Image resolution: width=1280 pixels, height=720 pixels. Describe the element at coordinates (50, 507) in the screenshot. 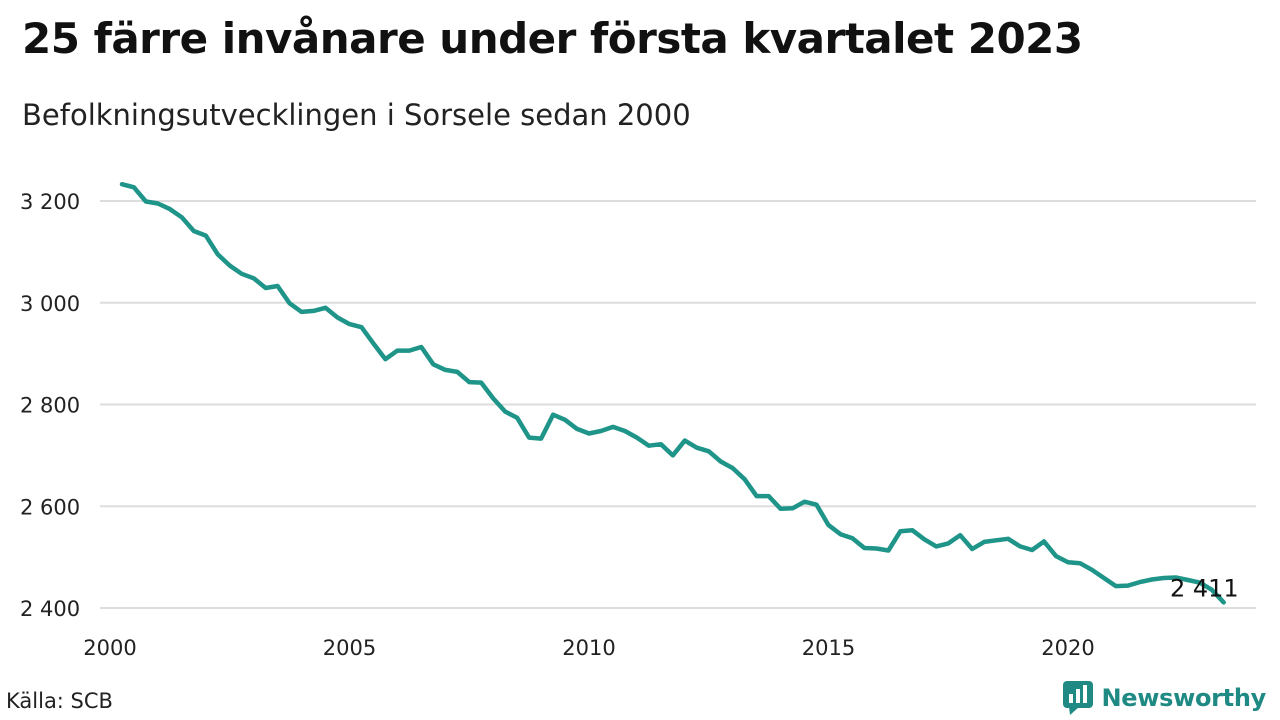

I see `y-tick-label: 2 600` at that location.